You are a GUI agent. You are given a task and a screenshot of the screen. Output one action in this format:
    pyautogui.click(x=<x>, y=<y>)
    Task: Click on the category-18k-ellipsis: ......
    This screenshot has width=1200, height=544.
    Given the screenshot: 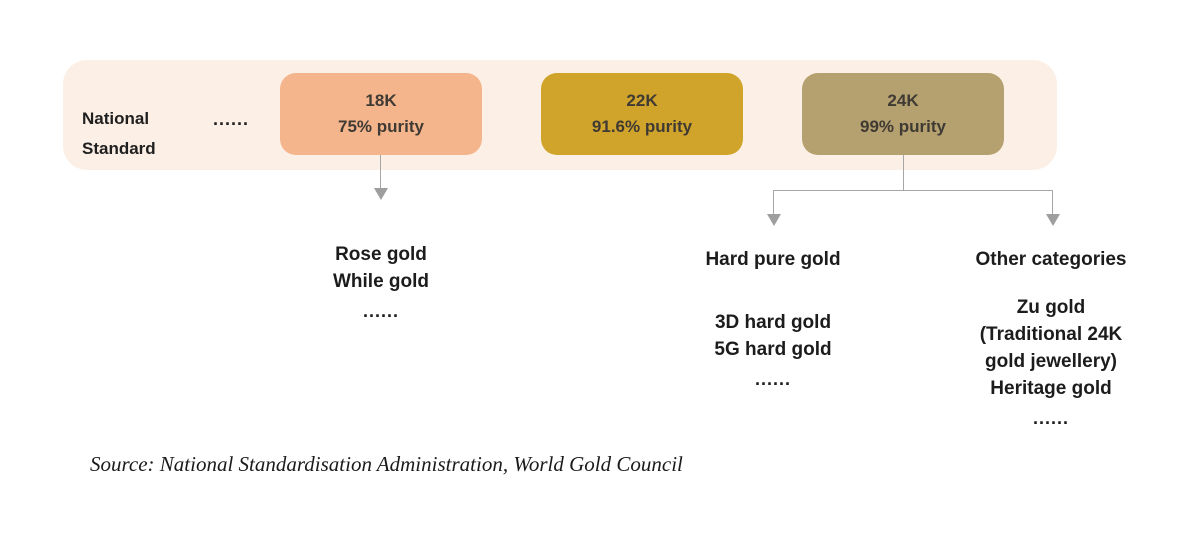 What is the action you would take?
    pyautogui.click(x=380, y=311)
    